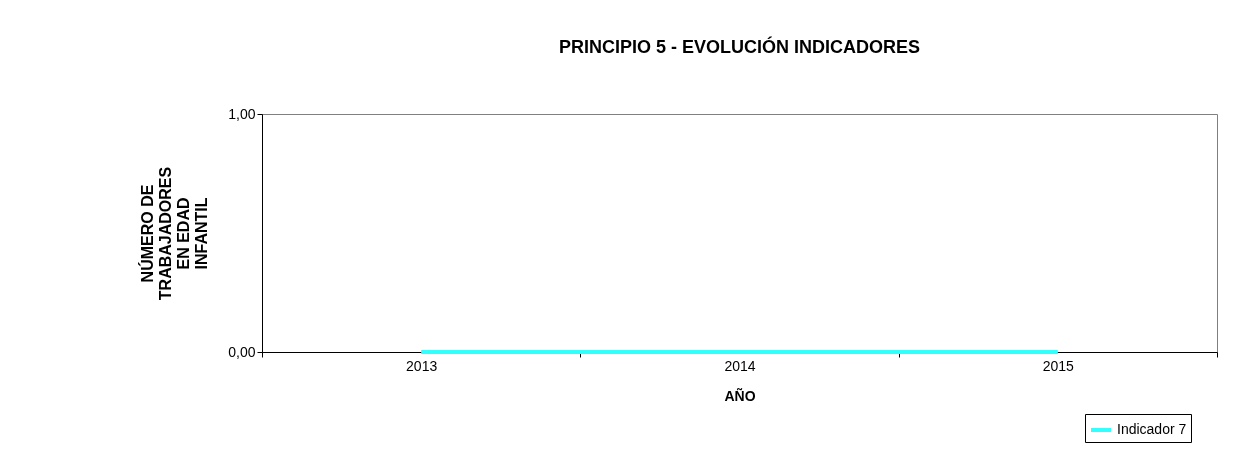 This screenshot has width=1260, height=464. What do you see at coordinates (174, 233) in the screenshot?
I see `y-axis-title: NÚMERO DE TRABAJADORES EN EDAD INFANTIL` at bounding box center [174, 233].